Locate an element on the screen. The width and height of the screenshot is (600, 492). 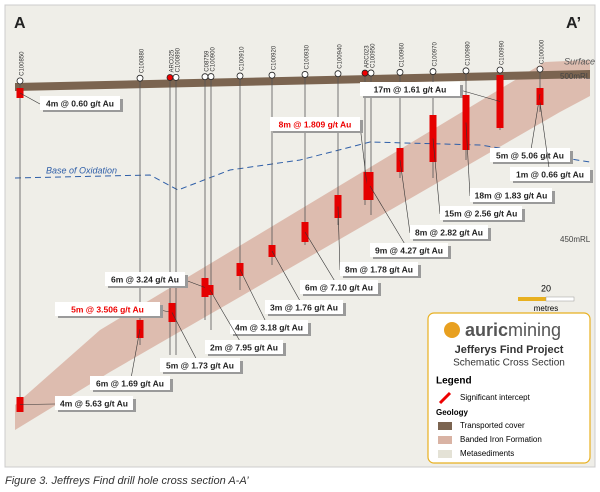
legend-item: Significant intercept is located at coordinates (495, 397).